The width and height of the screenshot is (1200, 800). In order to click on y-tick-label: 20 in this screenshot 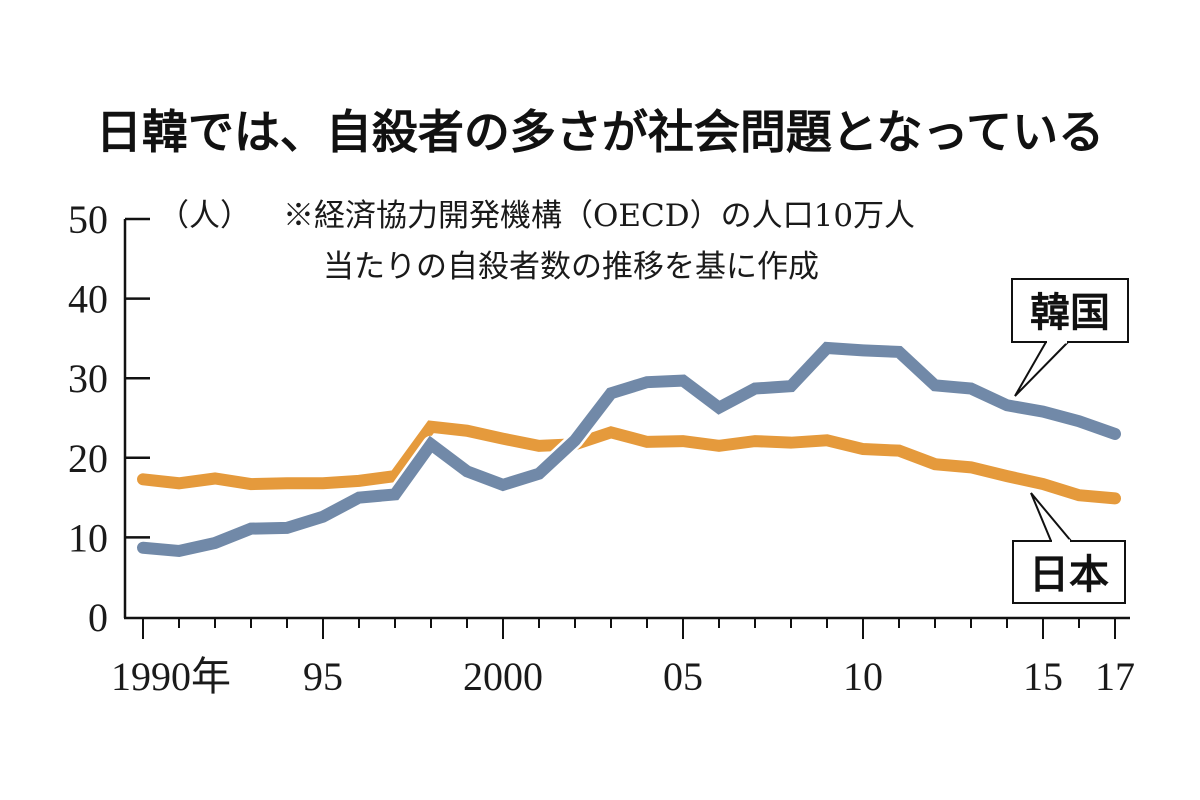, I will do `click(88, 458)`.